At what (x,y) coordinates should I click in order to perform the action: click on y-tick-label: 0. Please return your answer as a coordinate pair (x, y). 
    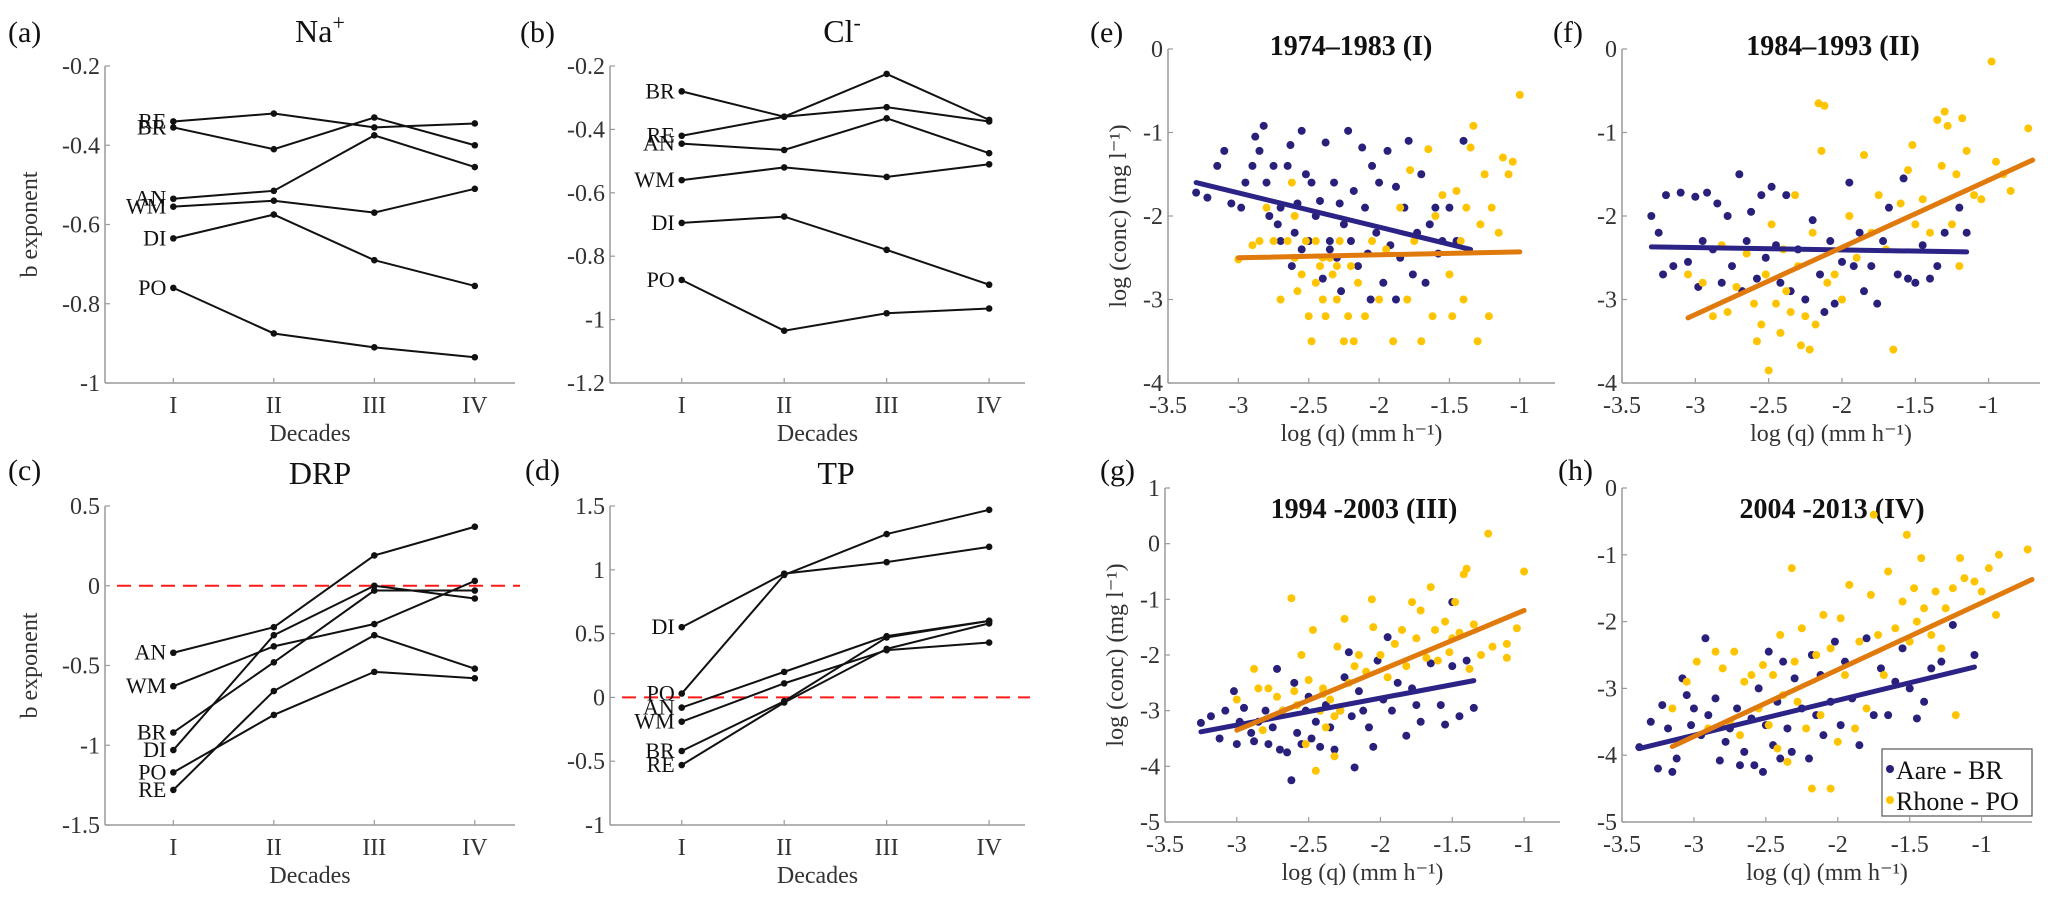
    Looking at the image, I should click on (1611, 489).